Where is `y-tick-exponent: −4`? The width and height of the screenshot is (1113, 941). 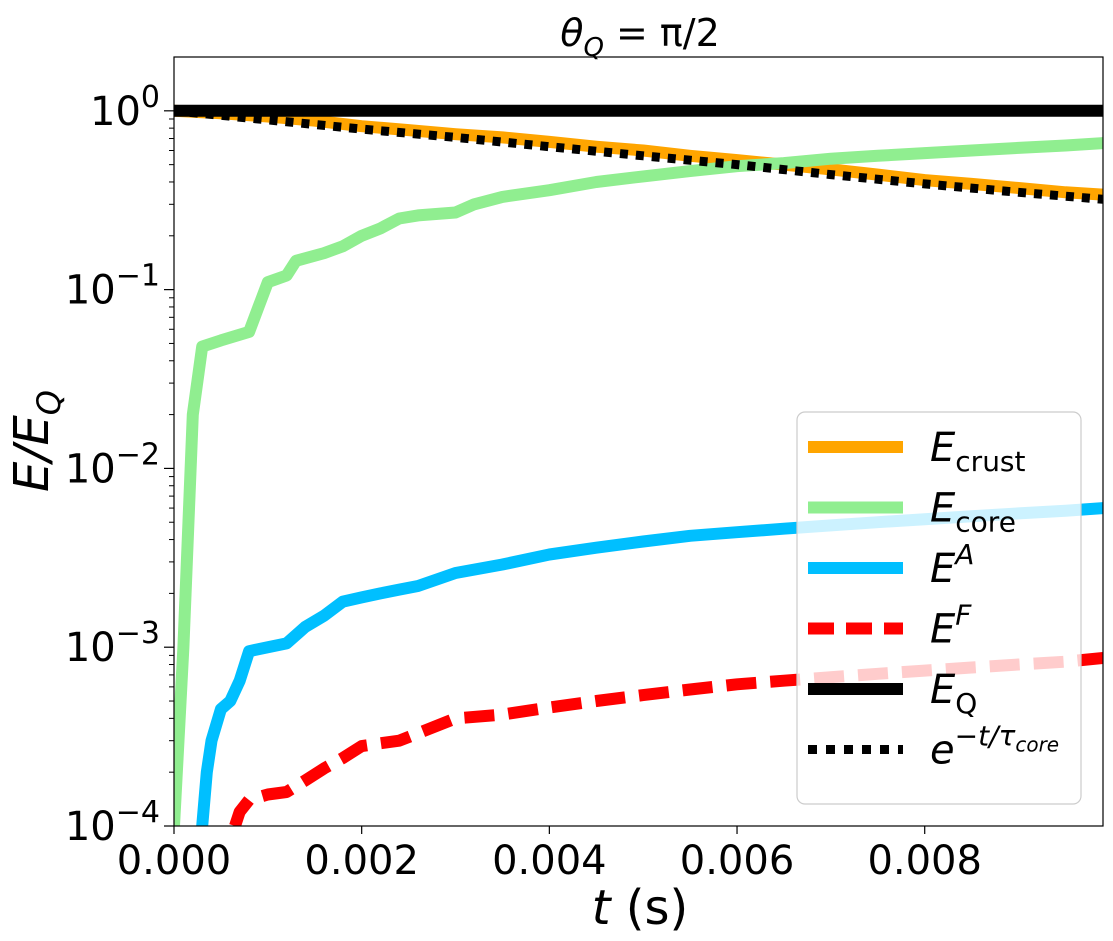 y-tick-exponent: −4 is located at coordinates (138, 812).